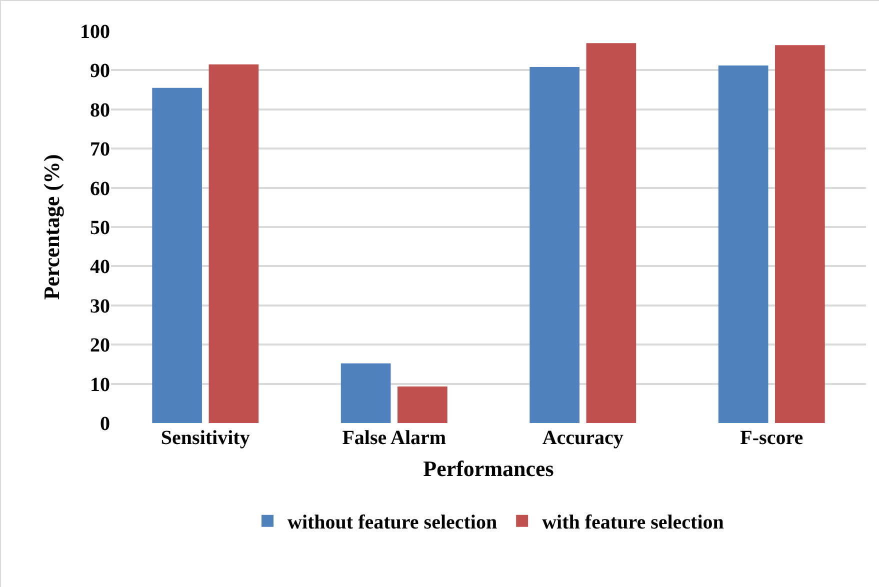 The height and width of the screenshot is (587, 879). What do you see at coordinates (394, 438) in the screenshot?
I see `x-tick-label: False Alarm` at bounding box center [394, 438].